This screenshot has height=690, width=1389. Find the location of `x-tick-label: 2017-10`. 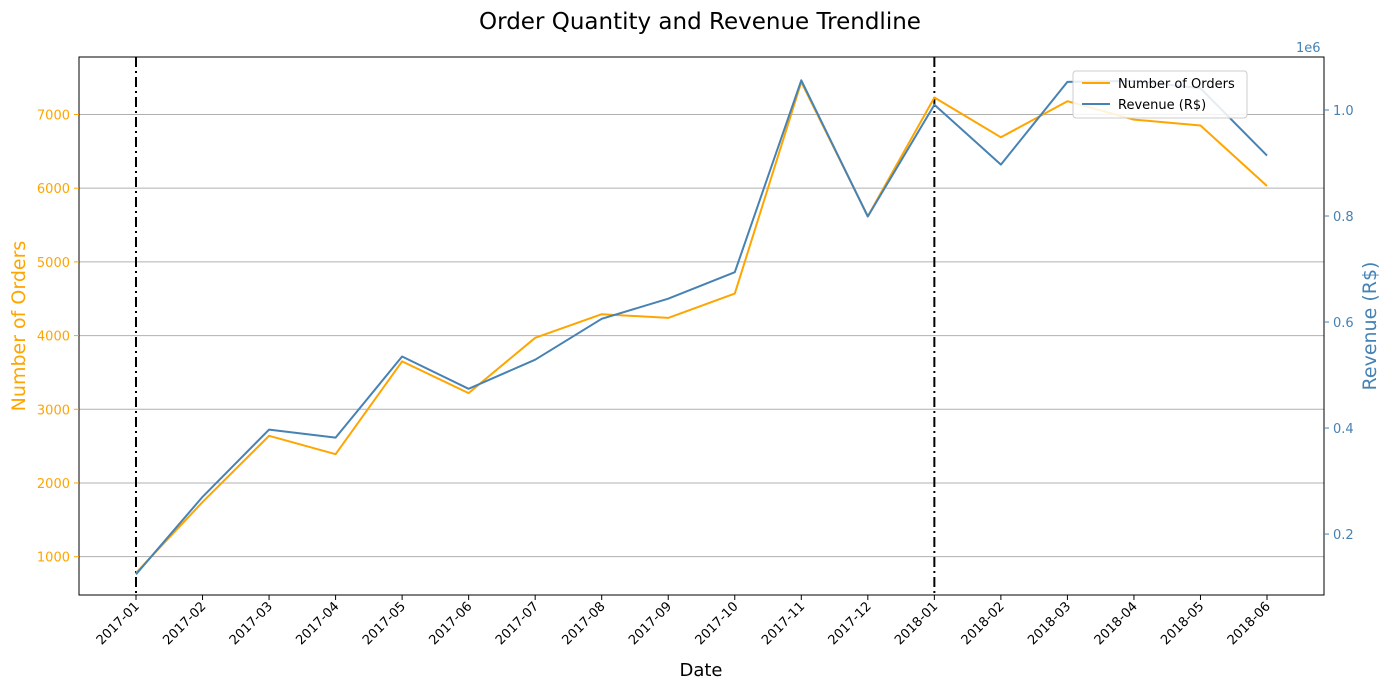

x-tick-label: 2017-10 is located at coordinates (717, 623).